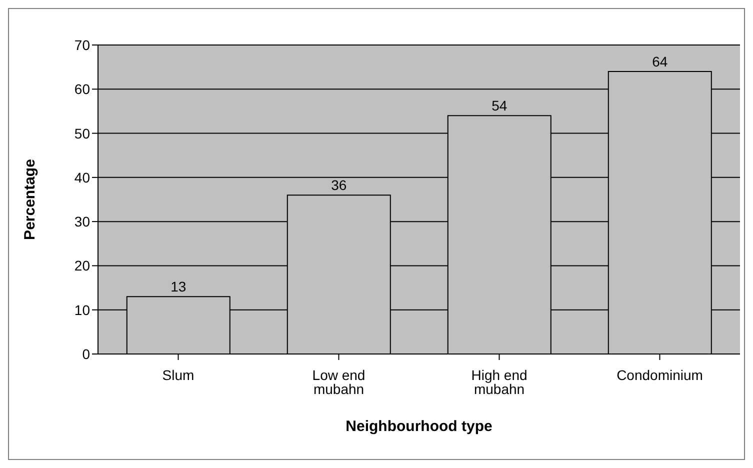 The width and height of the screenshot is (753, 468). I want to click on data-label: 54, so click(500, 106).